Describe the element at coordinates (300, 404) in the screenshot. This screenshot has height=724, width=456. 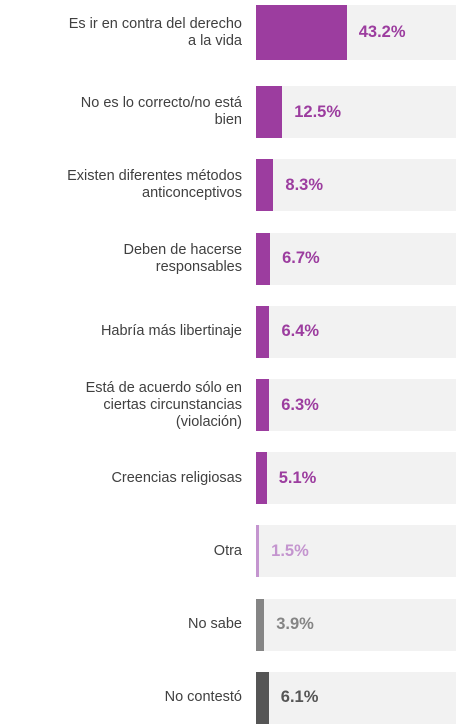
I see `value-label: 6.3%` at that location.